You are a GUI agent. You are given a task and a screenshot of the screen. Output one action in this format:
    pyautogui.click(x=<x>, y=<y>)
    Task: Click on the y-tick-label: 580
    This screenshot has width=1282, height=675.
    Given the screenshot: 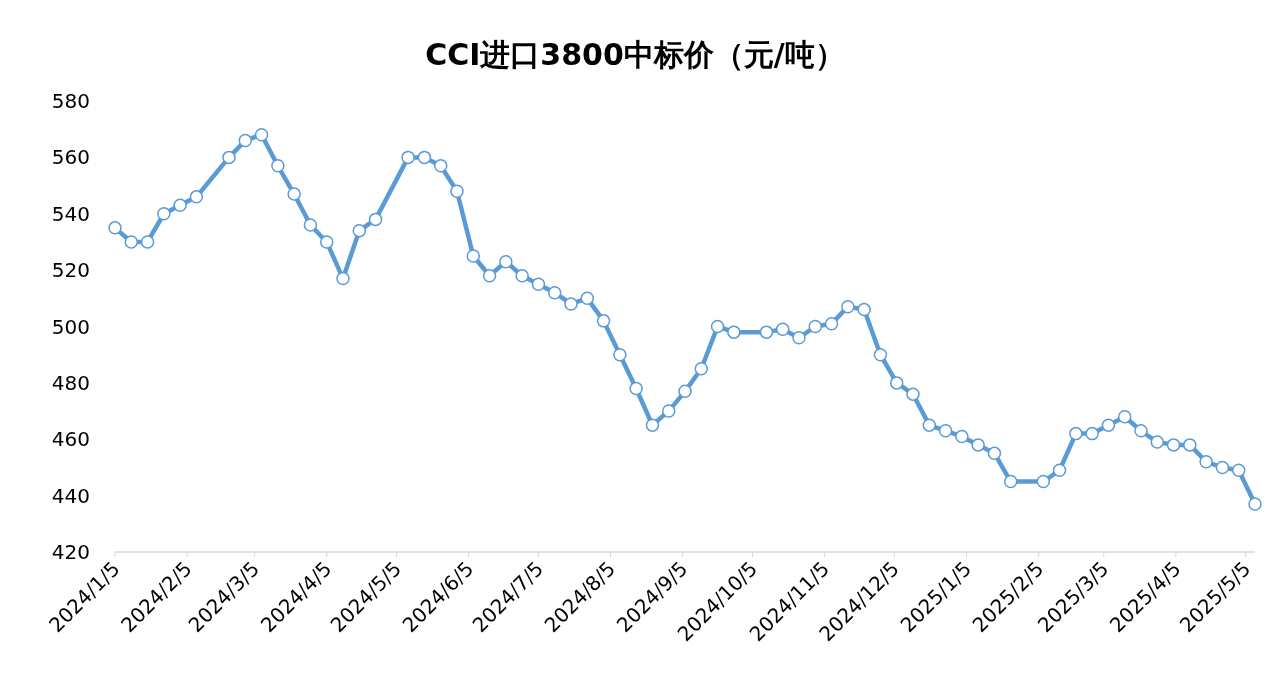 What is the action you would take?
    pyautogui.click(x=70, y=101)
    